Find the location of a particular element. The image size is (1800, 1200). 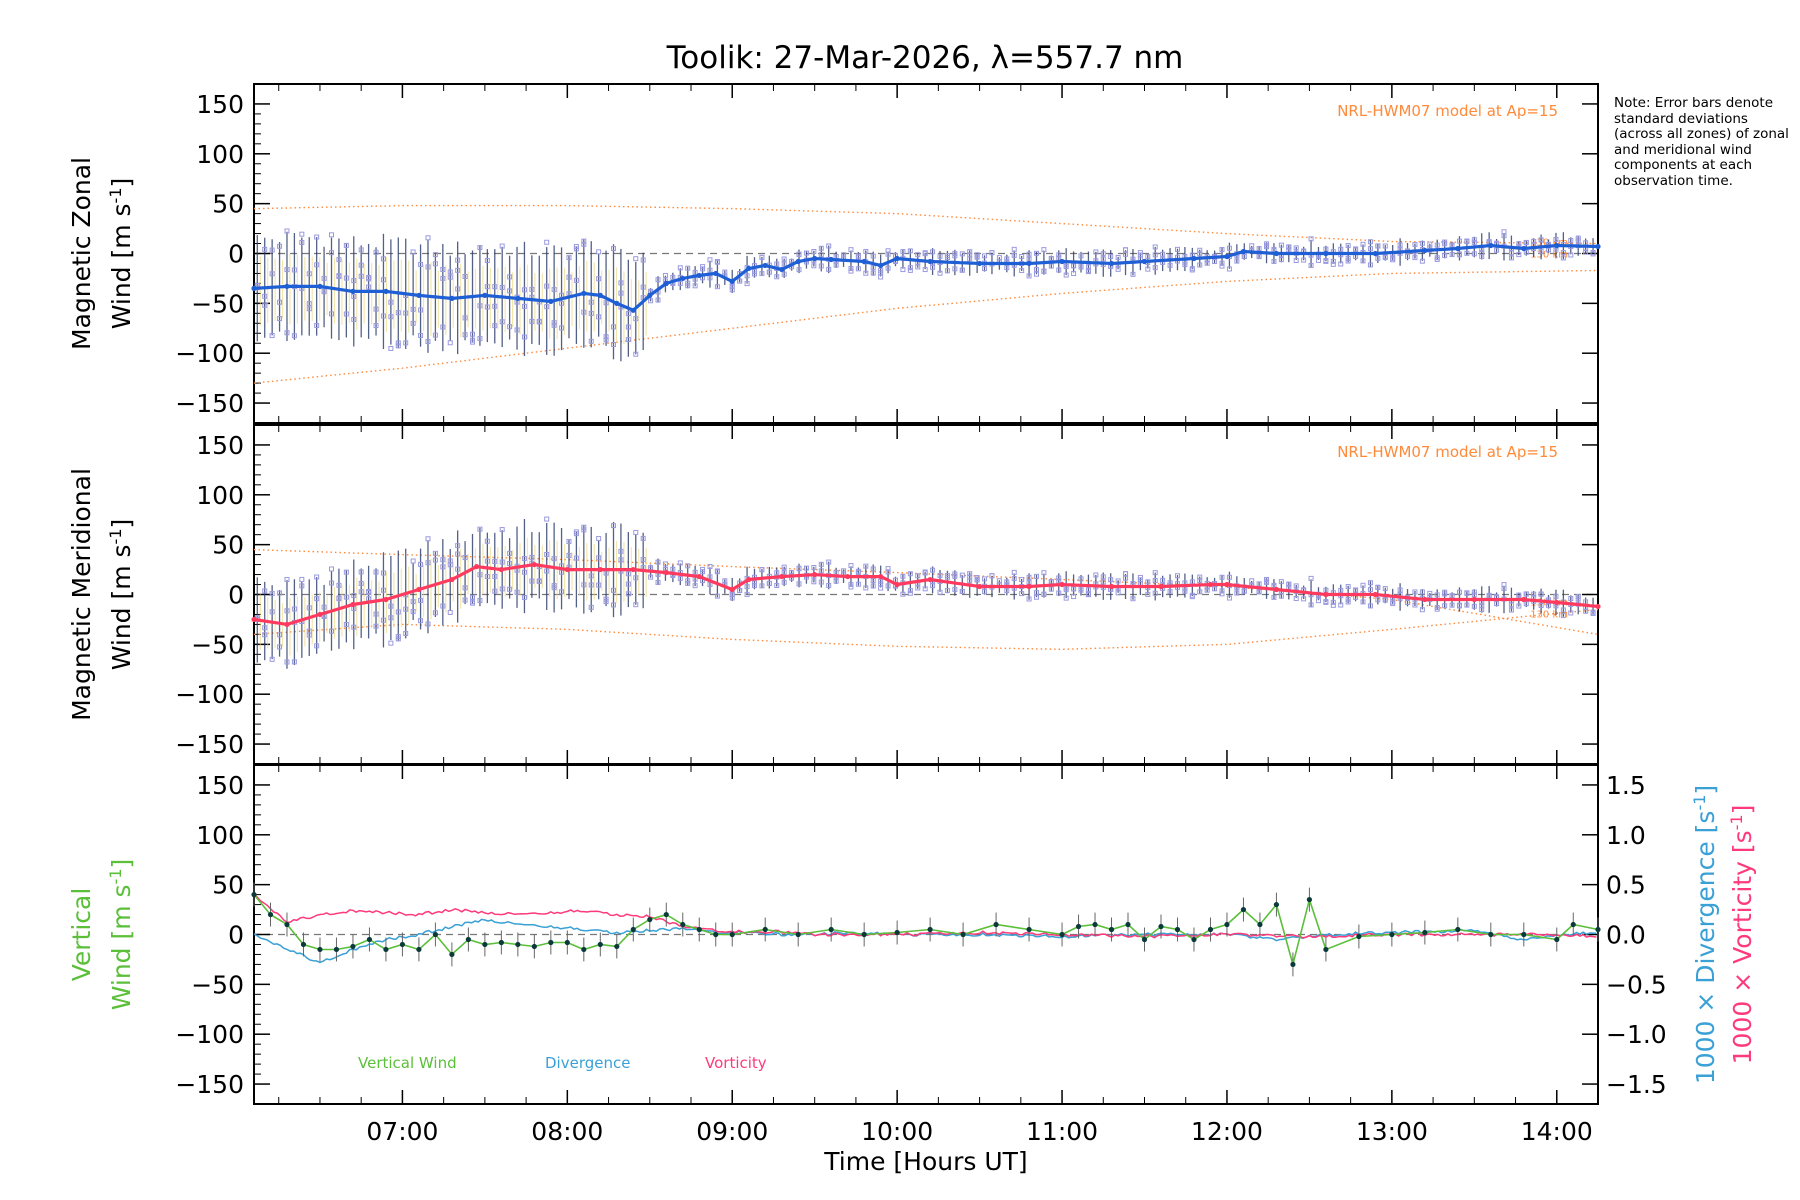

y-axis-label-line1: Magnetic Zonal is located at coordinates (81, 253).